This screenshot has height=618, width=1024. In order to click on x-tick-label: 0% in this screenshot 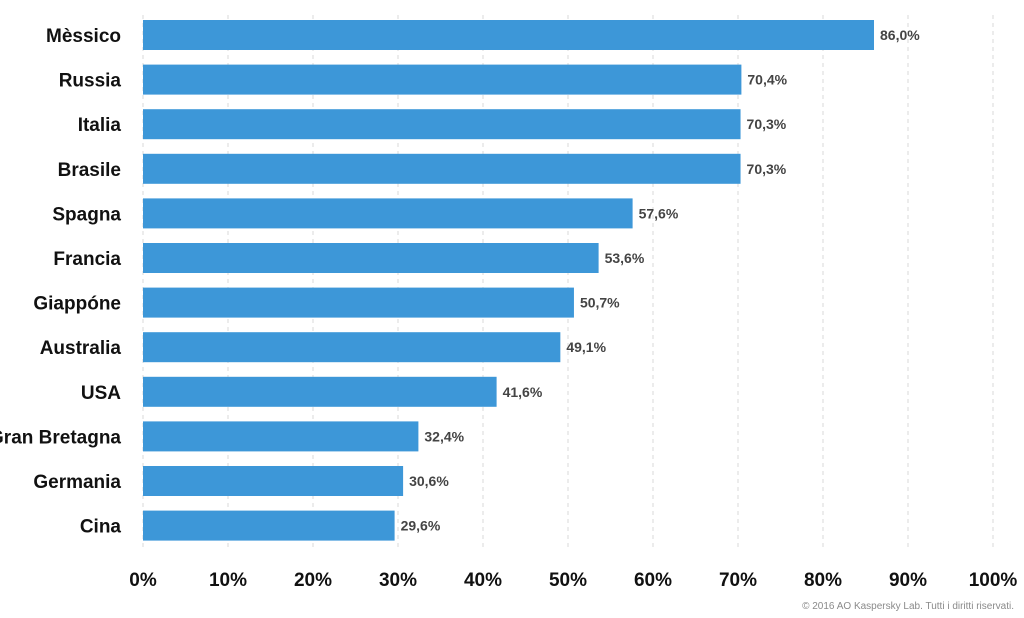, I will do `click(143, 580)`.